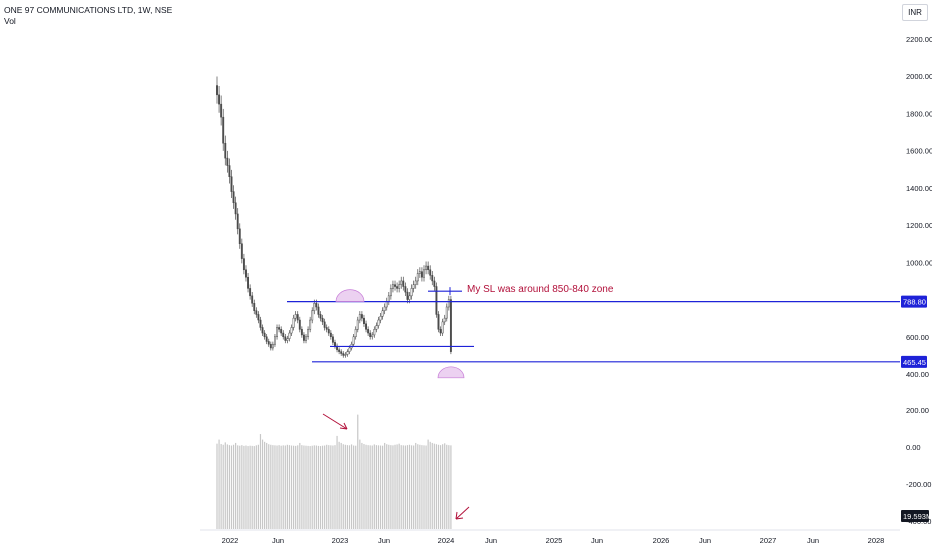  Describe the element at coordinates (917, 374) in the screenshot. I see `price-tick-label: 400.00` at that location.